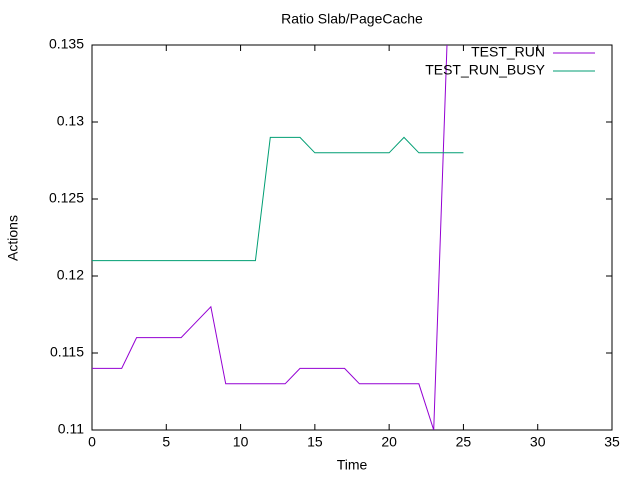 This screenshot has height=480, width=640. I want to click on y-tick-label: 0.115, so click(67, 352).